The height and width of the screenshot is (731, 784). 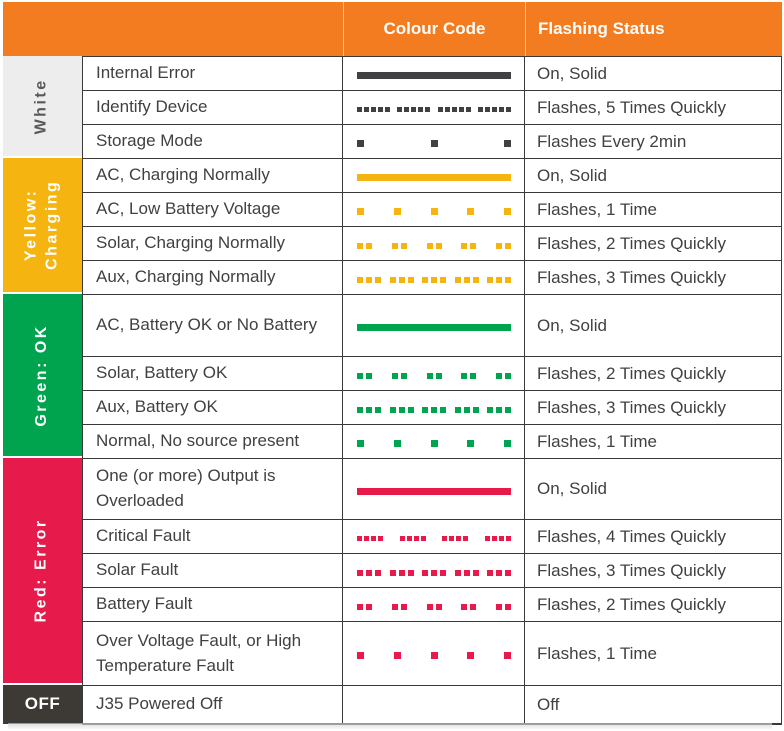 I want to click on group-label-white: White, so click(x=42, y=107).